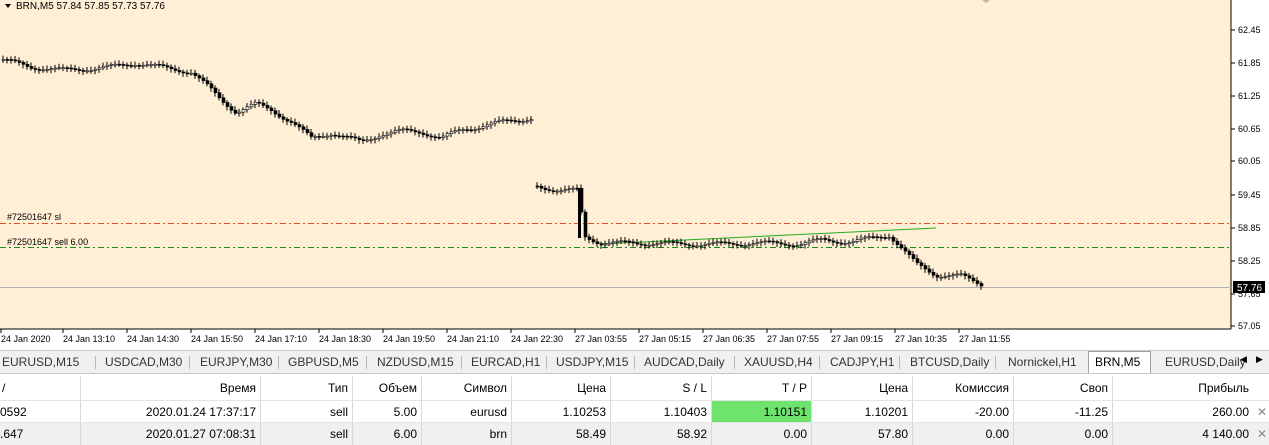 The image size is (1269, 445). What do you see at coordinates (1249, 261) in the screenshot?
I see `price-tick-label: 58.25` at bounding box center [1249, 261].